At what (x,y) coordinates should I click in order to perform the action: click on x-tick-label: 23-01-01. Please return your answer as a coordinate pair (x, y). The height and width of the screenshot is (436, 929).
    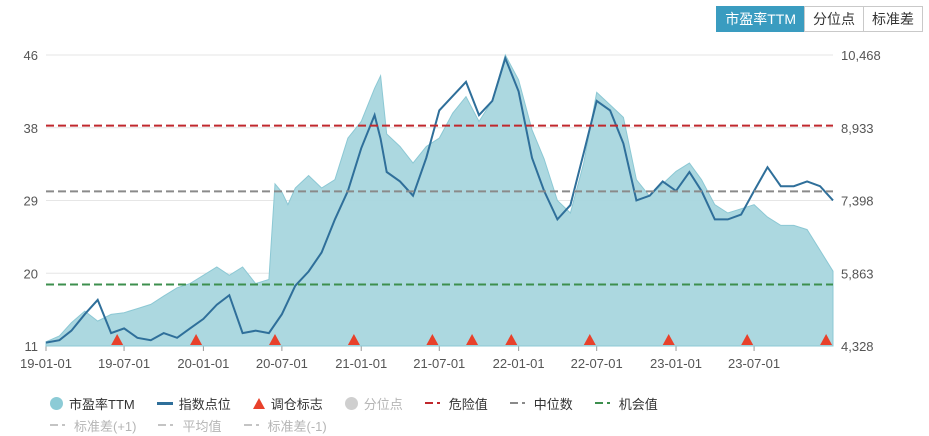
    Looking at the image, I should click on (676, 363).